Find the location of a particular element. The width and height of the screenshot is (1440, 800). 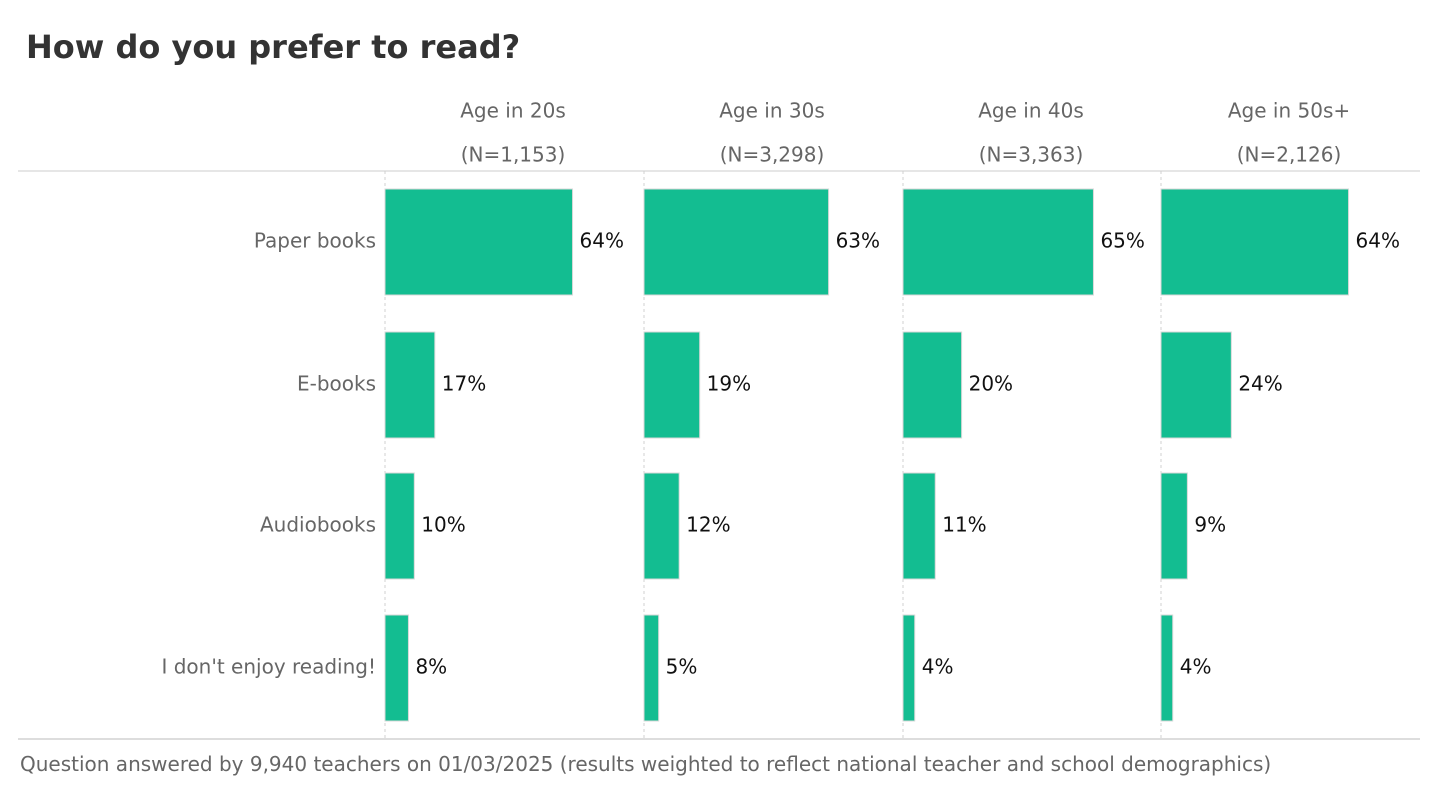

panel-header-n: (N=1,153) is located at coordinates (513, 155).